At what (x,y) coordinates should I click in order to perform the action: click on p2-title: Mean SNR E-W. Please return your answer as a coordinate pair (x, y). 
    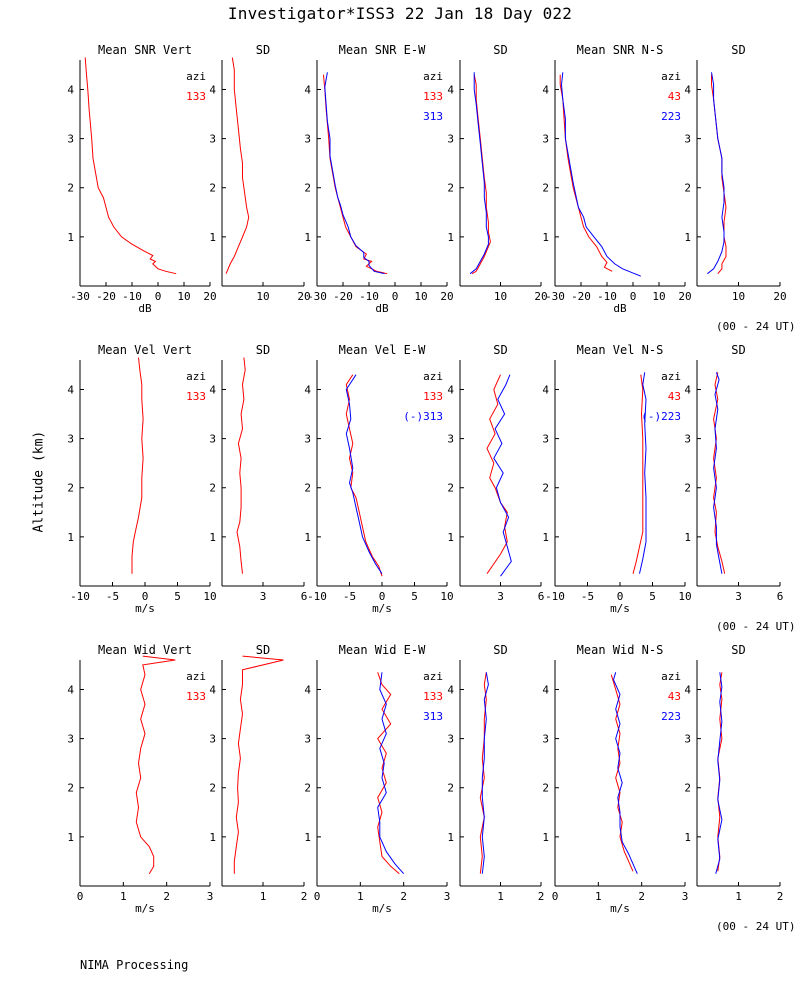
    Looking at the image, I should click on (382, 50).